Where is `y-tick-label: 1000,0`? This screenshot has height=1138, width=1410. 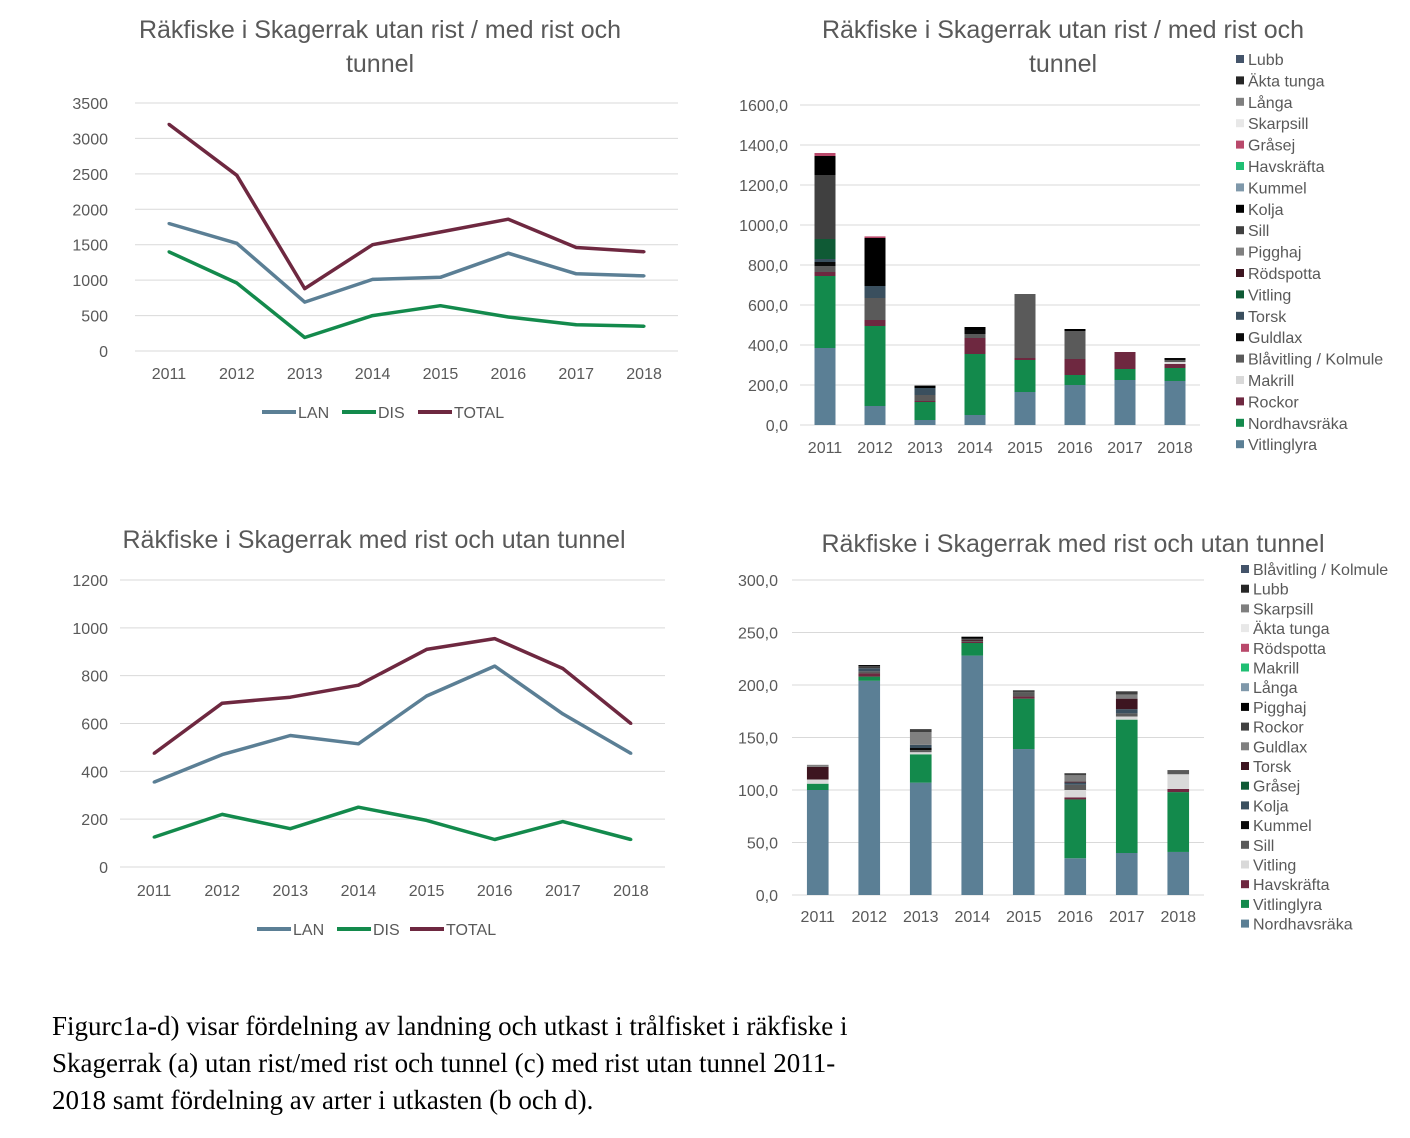 y-tick-label: 1000,0 is located at coordinates (763, 226).